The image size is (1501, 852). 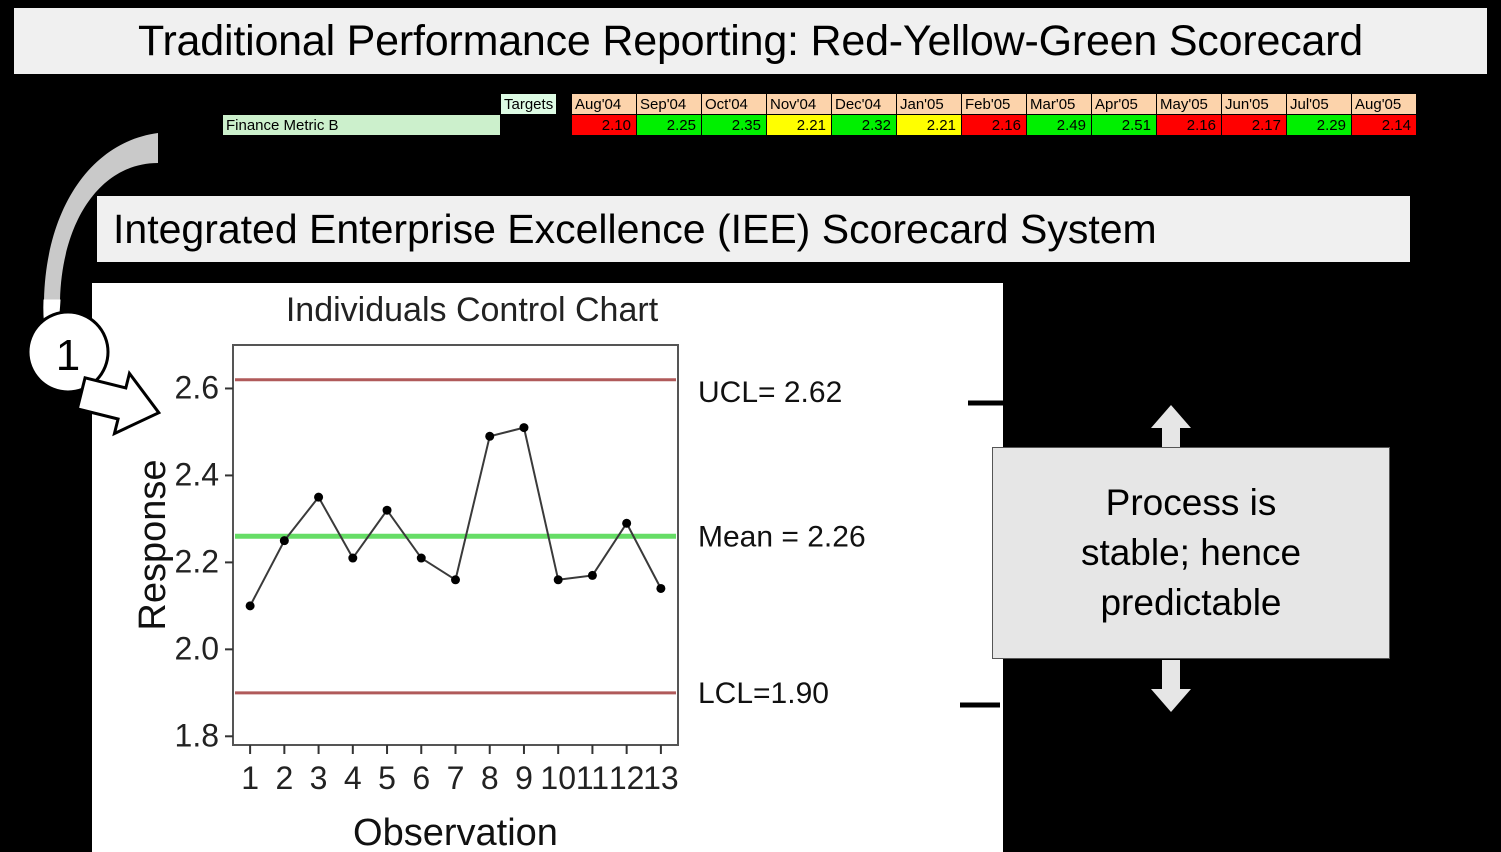 I want to click on mean-label: Mean = 2.26, so click(x=782, y=536).